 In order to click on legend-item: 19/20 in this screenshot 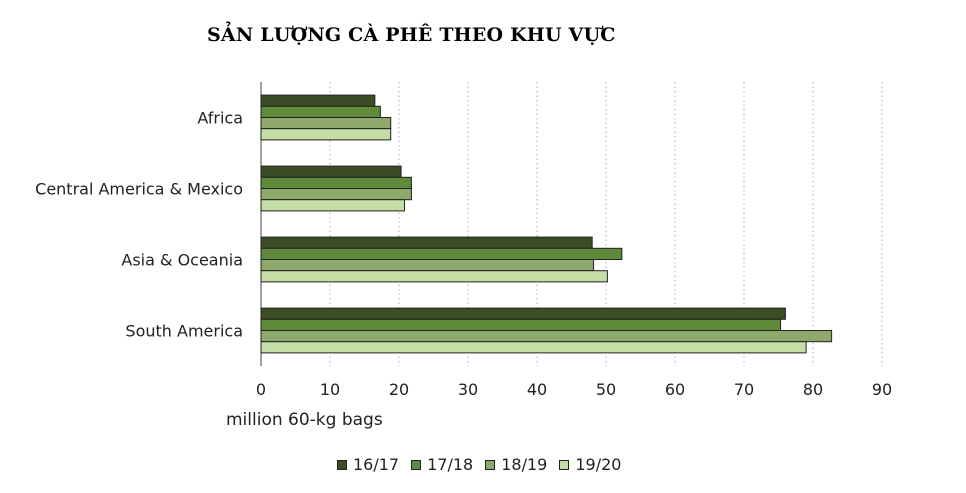, I will do `click(590, 464)`.